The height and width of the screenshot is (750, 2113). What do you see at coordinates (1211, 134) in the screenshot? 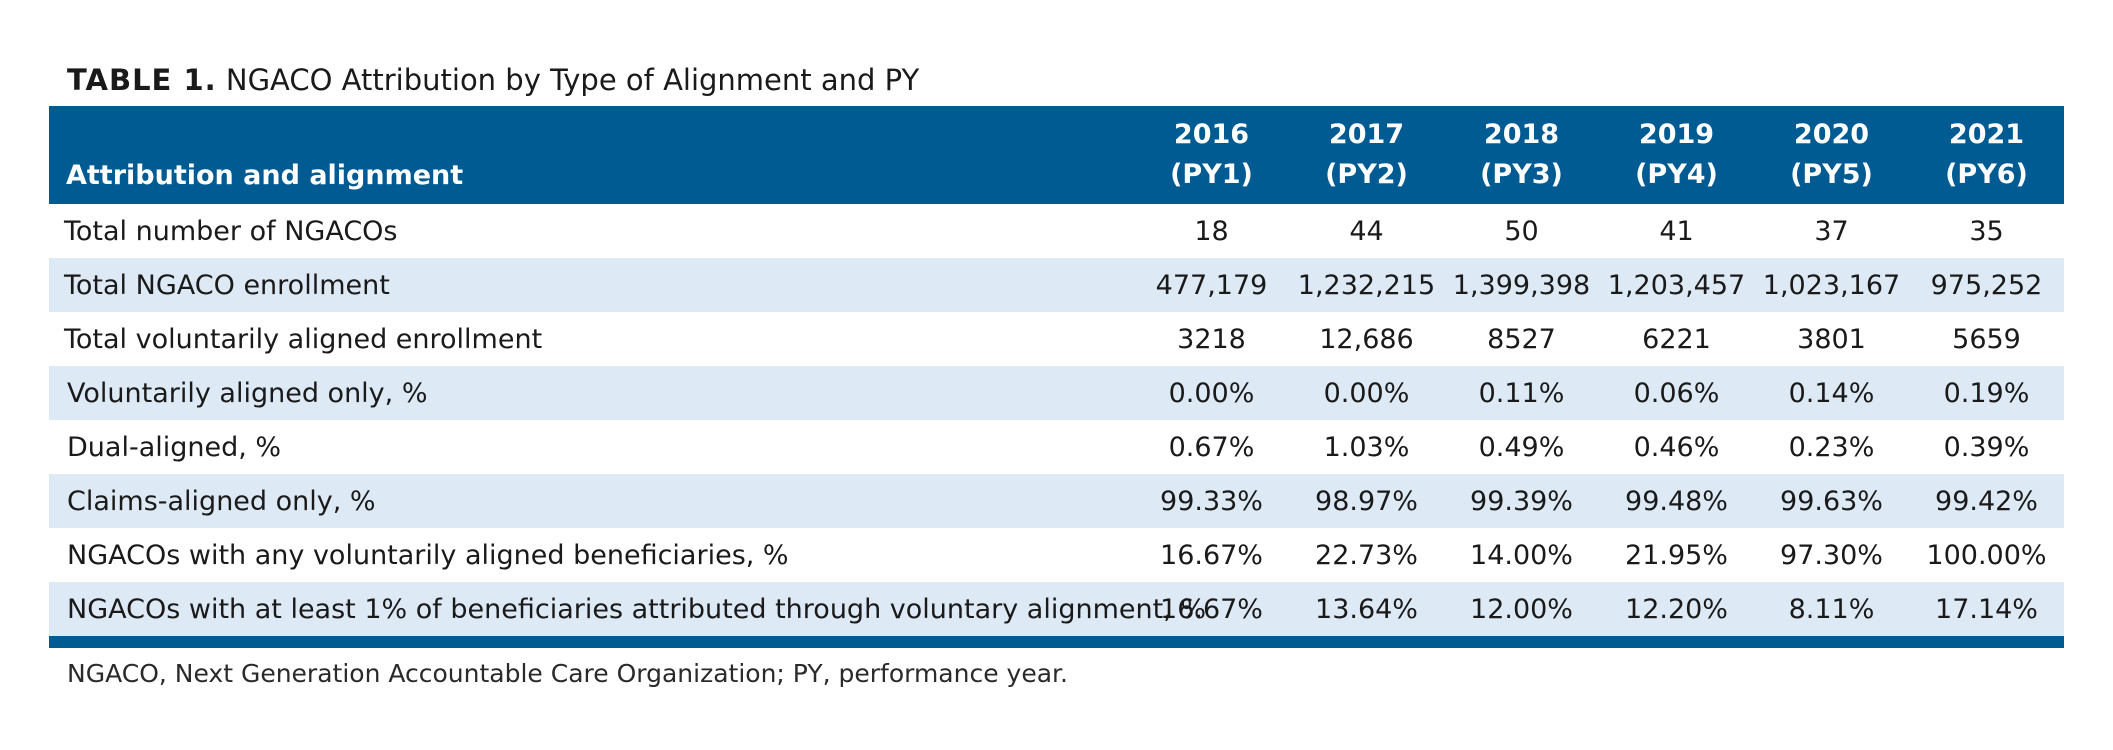
I see `header-year: 2016` at bounding box center [1211, 134].